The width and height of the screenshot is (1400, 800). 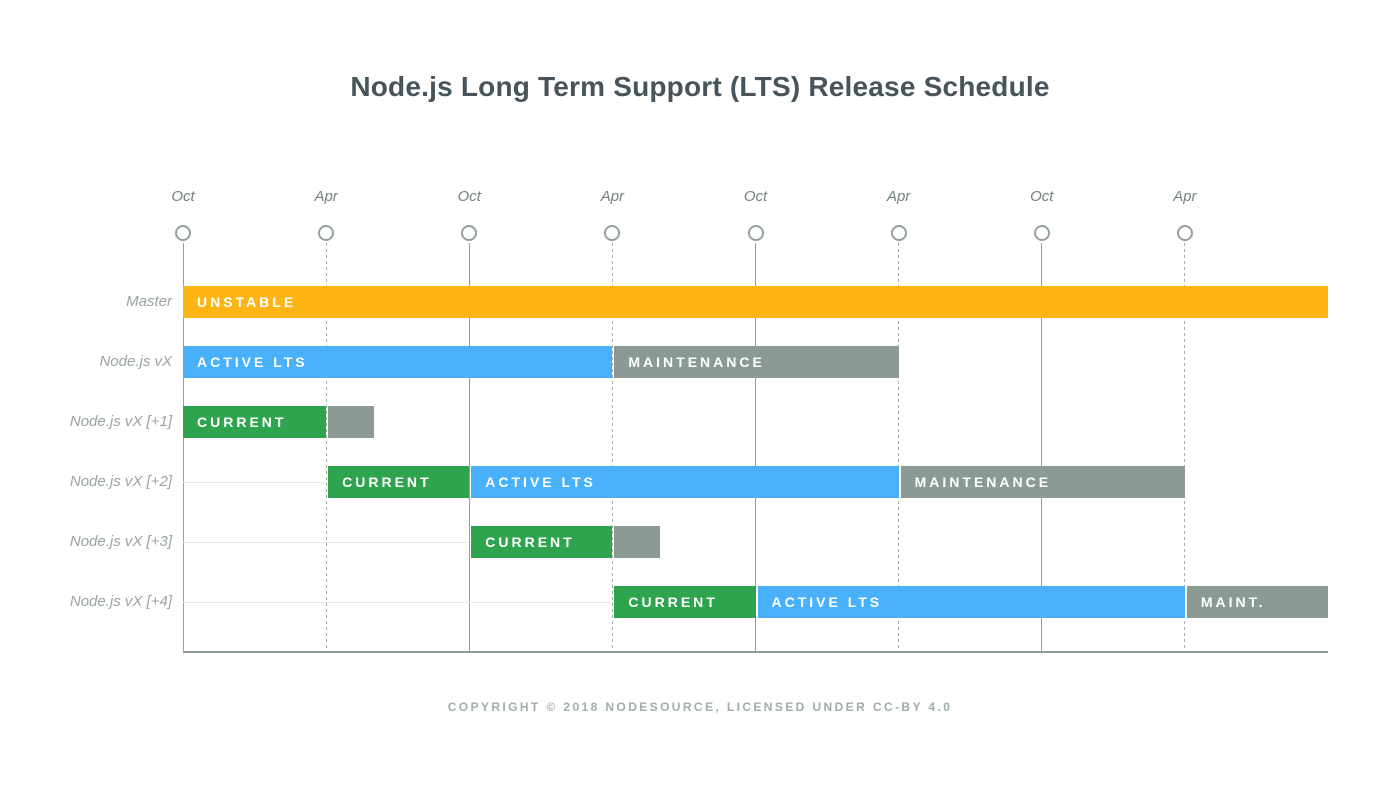 What do you see at coordinates (135, 361) in the screenshot?
I see `row-label: Node.js vX` at bounding box center [135, 361].